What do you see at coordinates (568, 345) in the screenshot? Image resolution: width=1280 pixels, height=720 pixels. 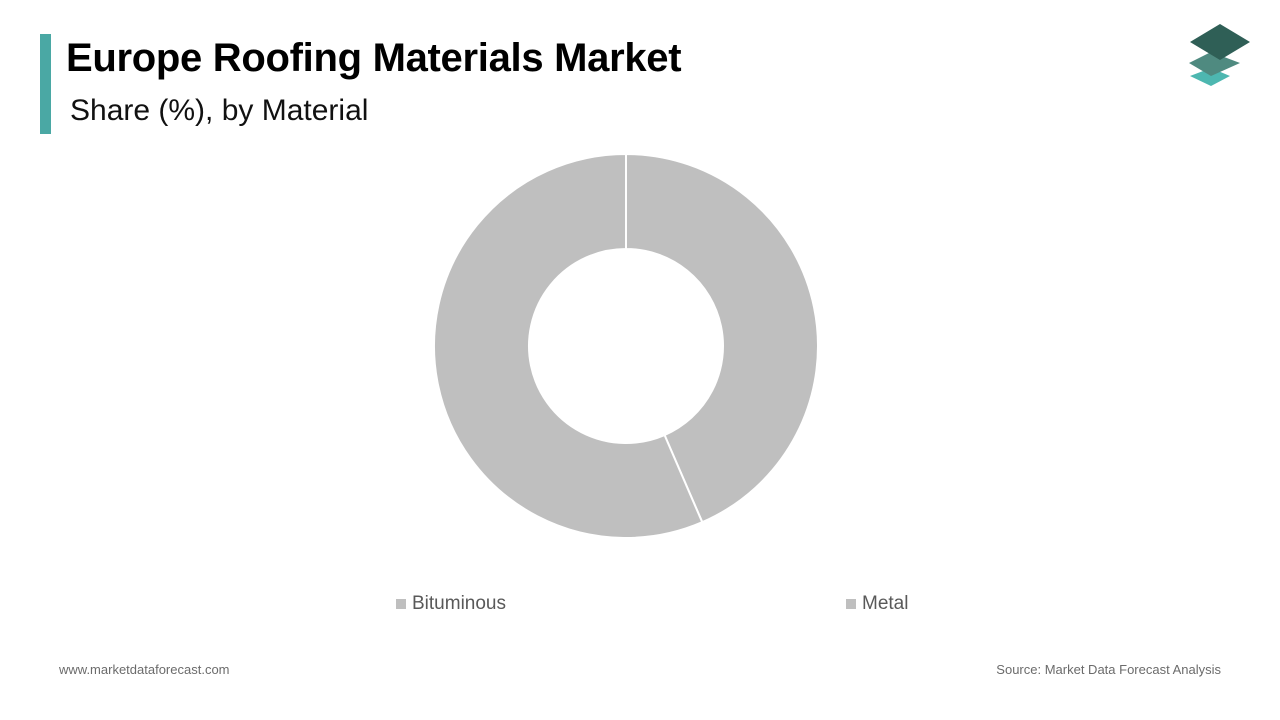 I see `donut-slice-metal` at bounding box center [568, 345].